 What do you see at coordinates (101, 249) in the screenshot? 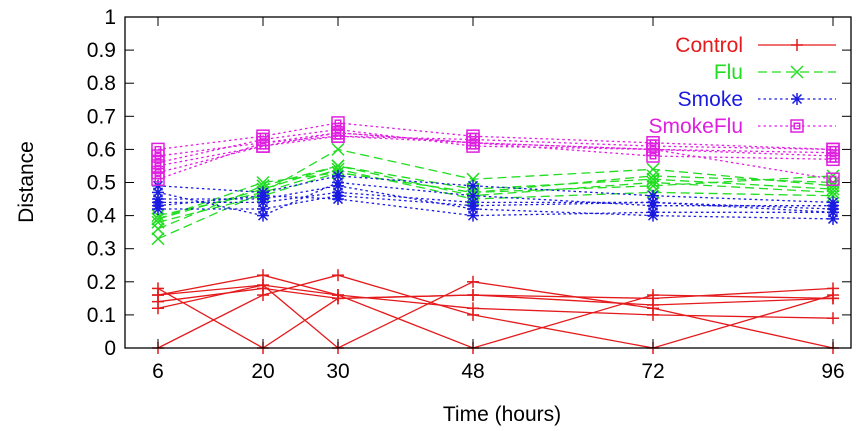
I see `y-tick-label: 0.3` at bounding box center [101, 249].